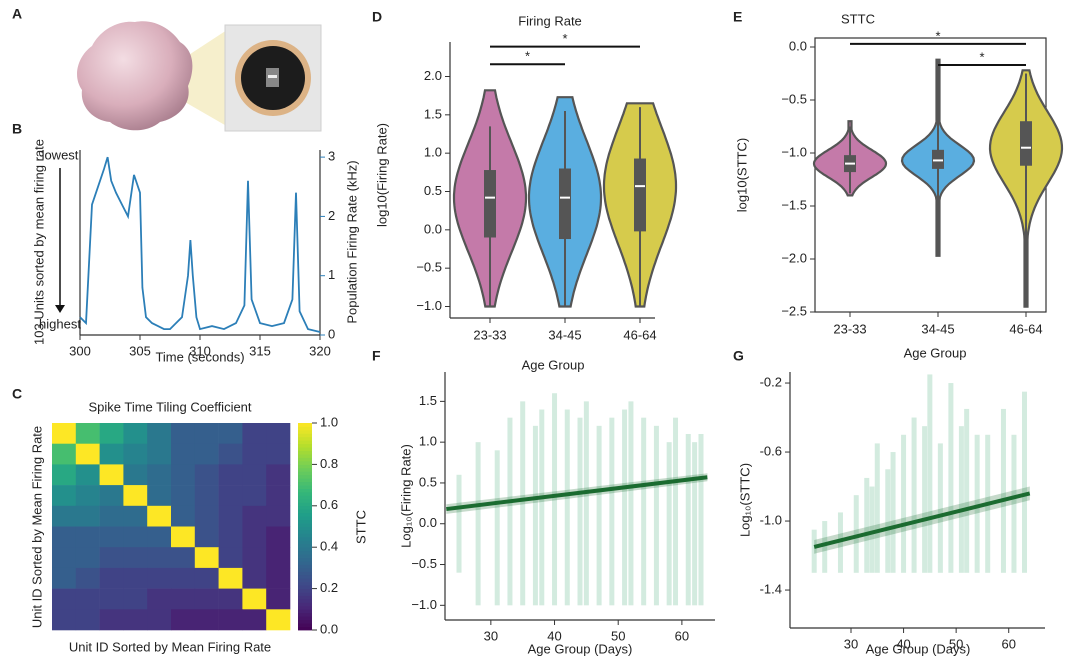  What do you see at coordinates (428, 481) in the screenshot?
I see `y-tick-label: 0.5` at bounding box center [428, 481].